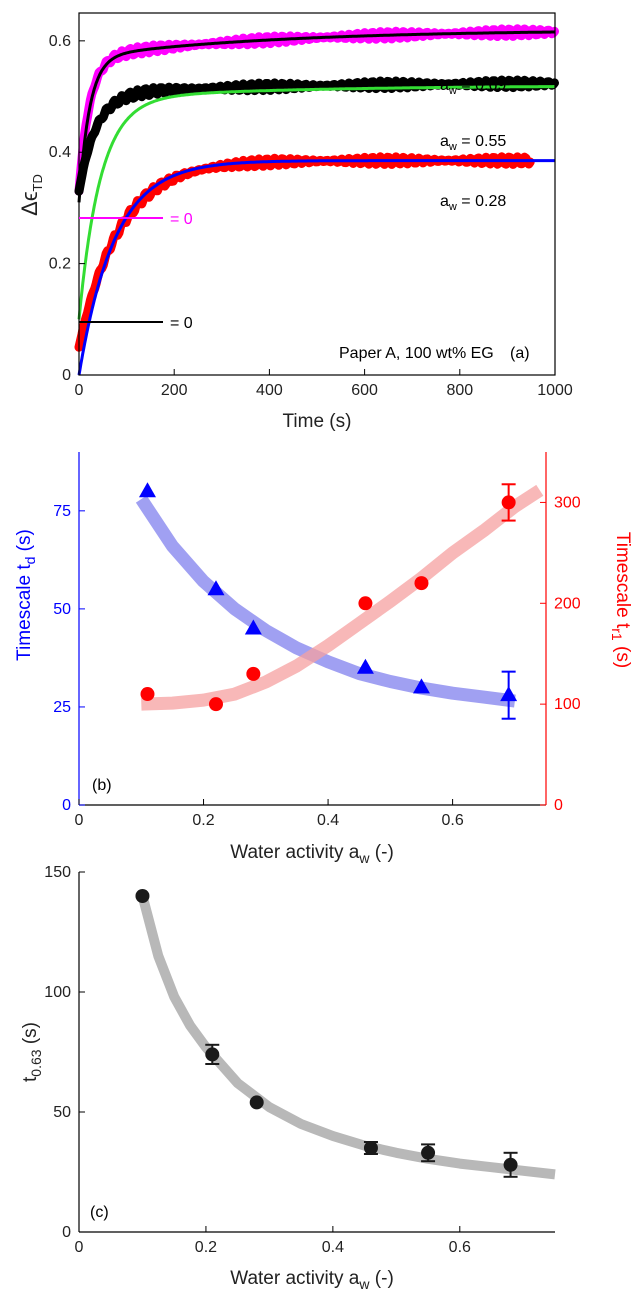 The width and height of the screenshot is (635, 1294). What do you see at coordinates (57, 872) in the screenshot?
I see `y-tick-label: 150` at bounding box center [57, 872].